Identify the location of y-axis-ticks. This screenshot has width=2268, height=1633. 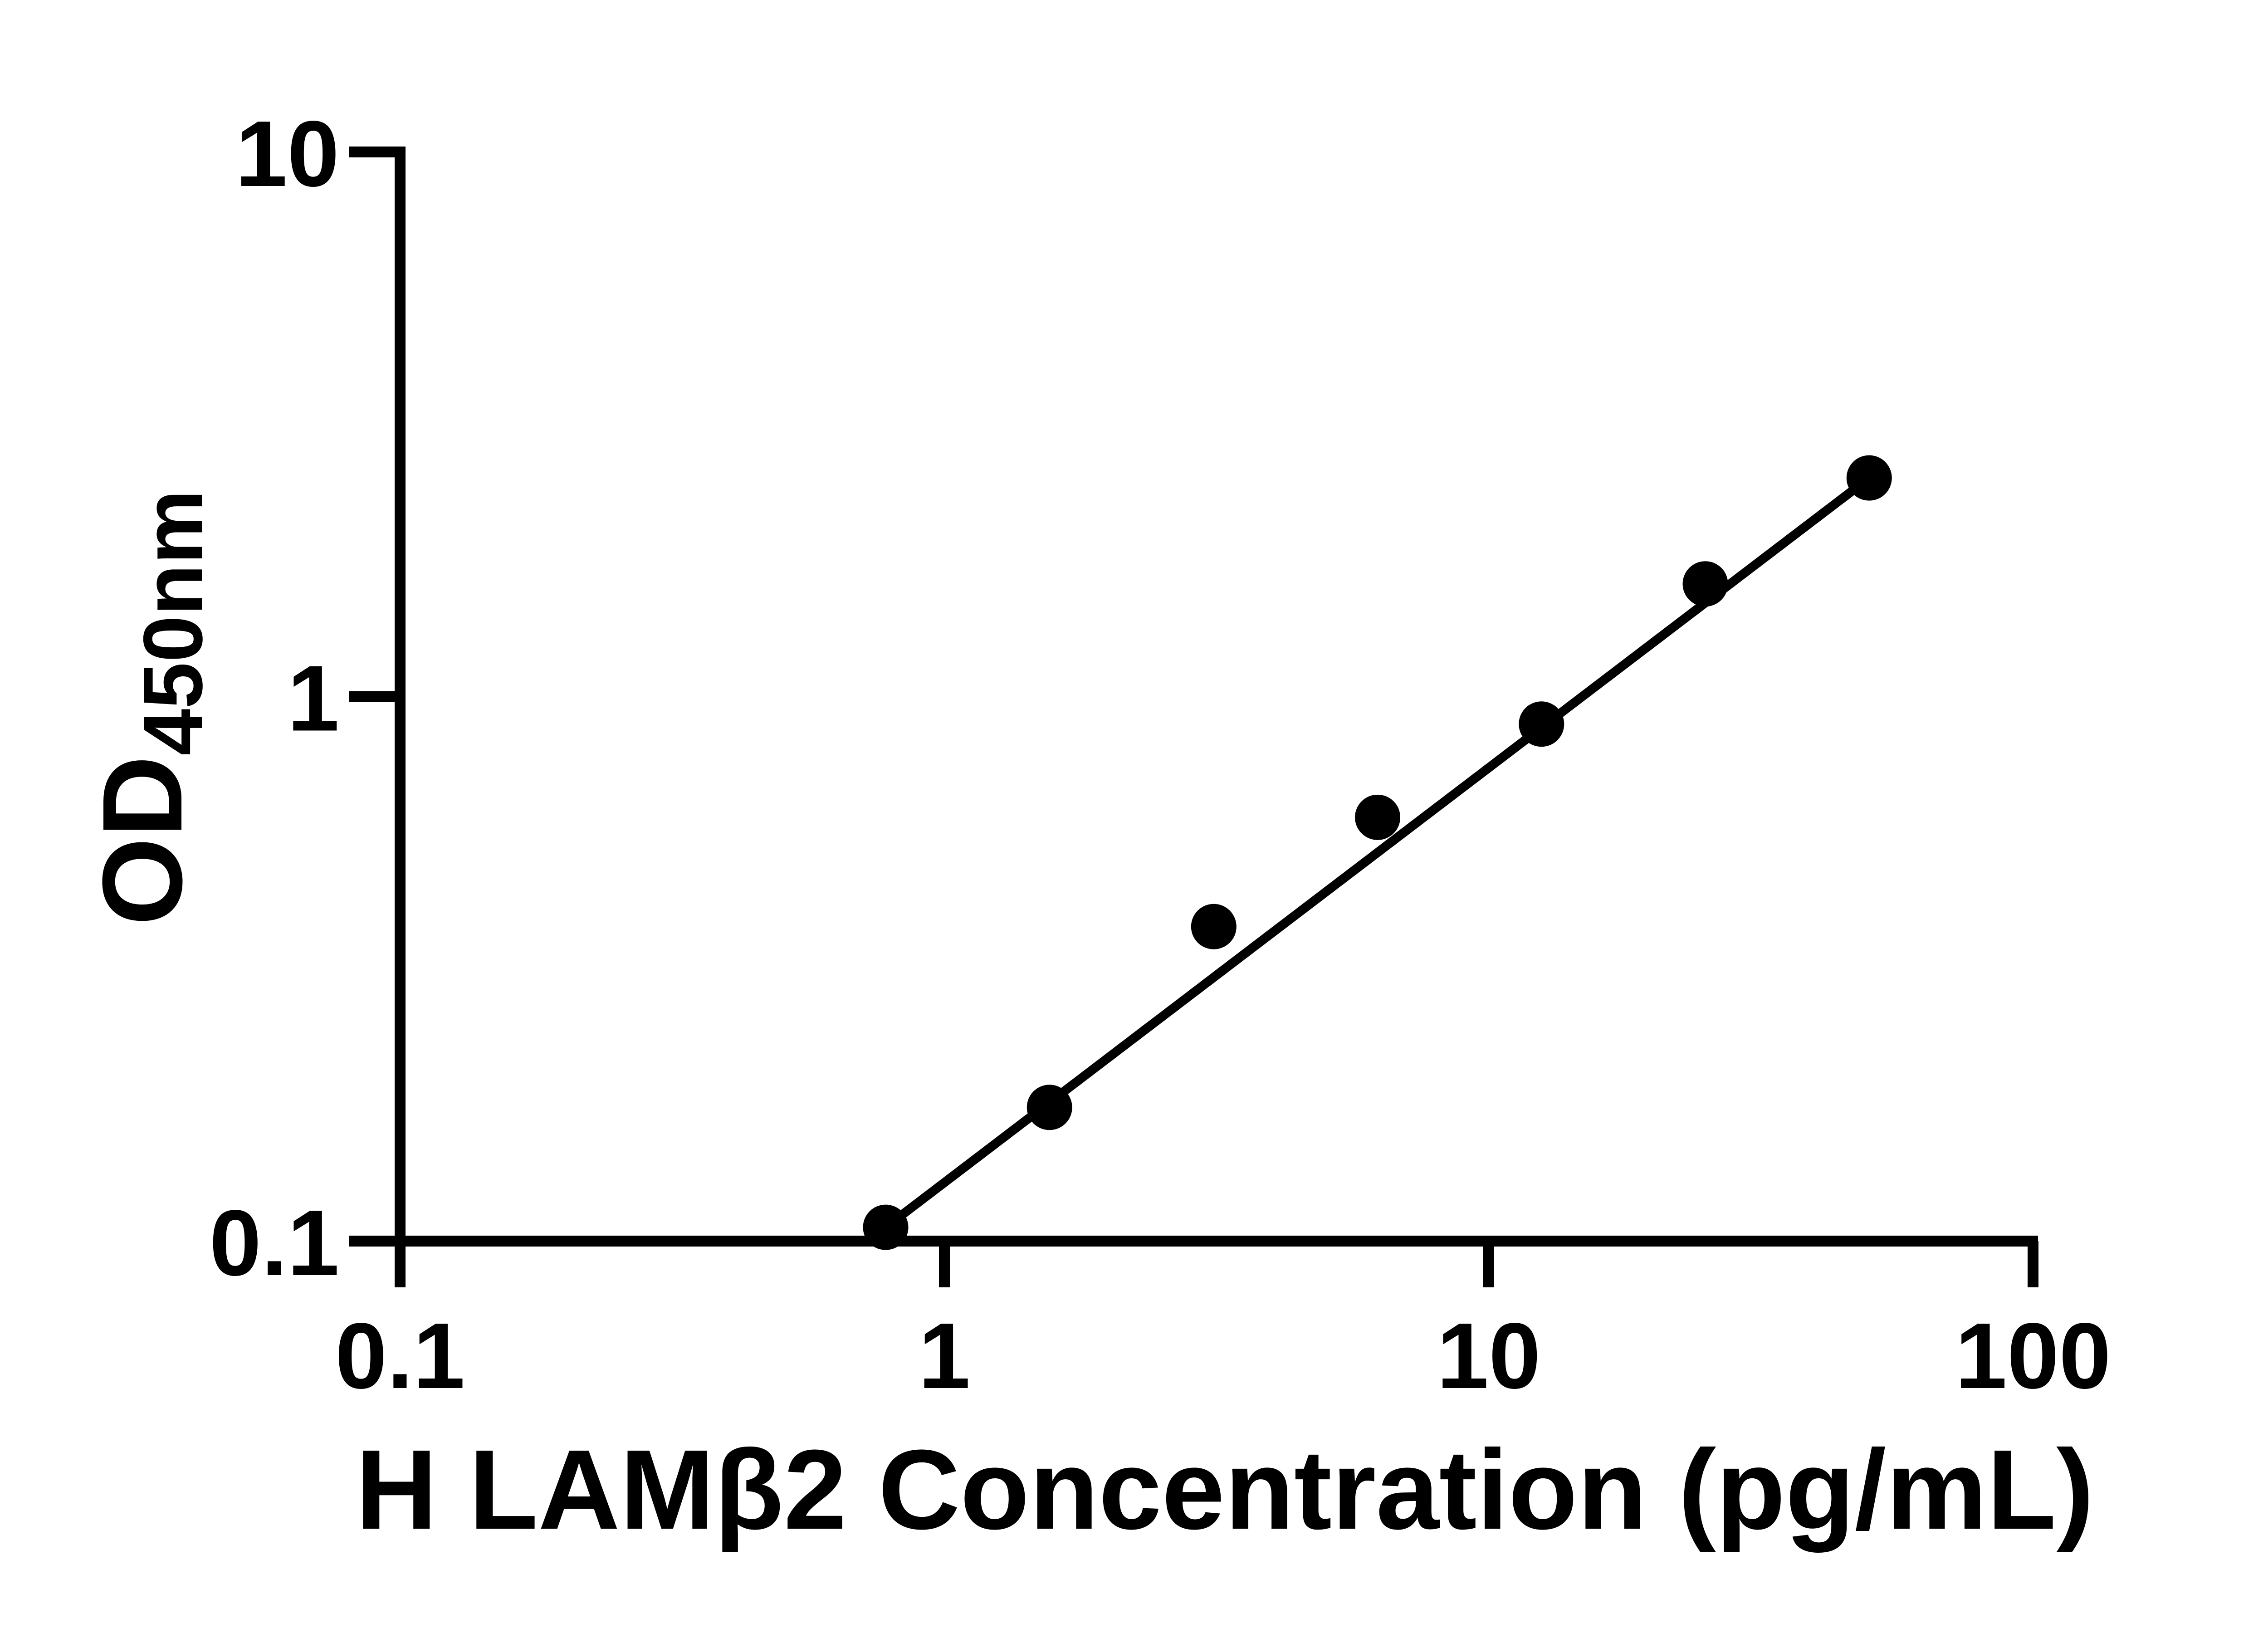
(374, 697).